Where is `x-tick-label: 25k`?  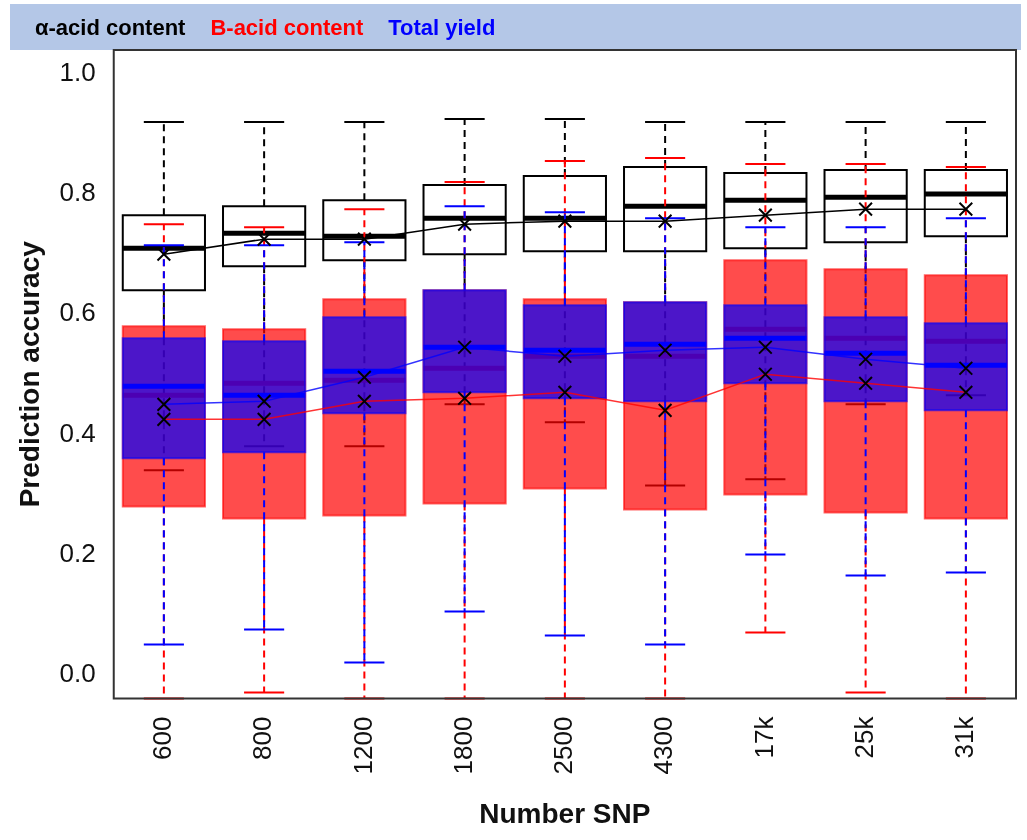
x-tick-label: 25k is located at coordinates (863, 737).